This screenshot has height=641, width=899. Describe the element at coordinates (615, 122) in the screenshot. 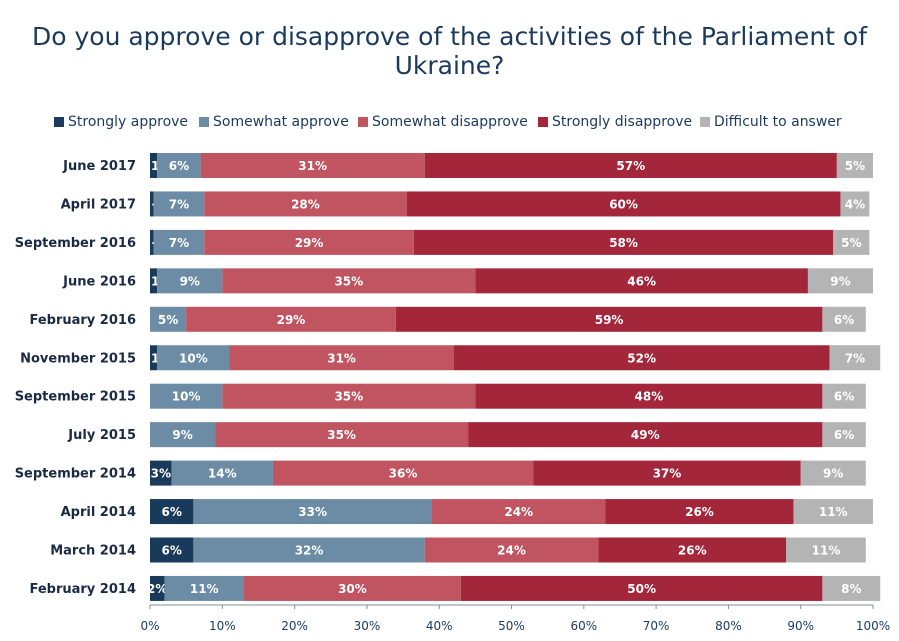

I see `legend-item: Strongly disapprove` at that location.